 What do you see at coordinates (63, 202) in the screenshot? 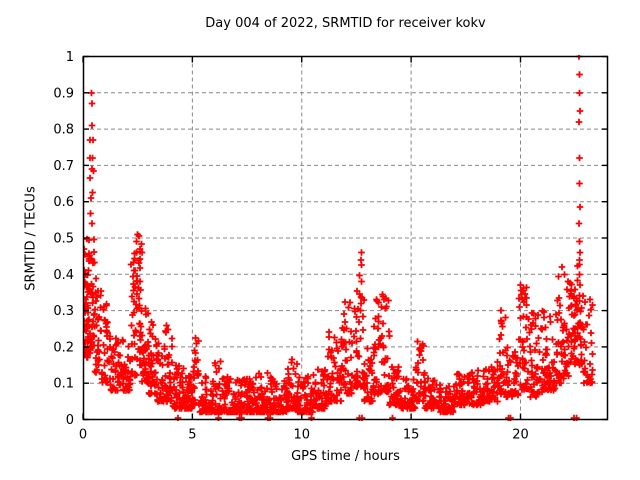
I see `y-tick-label: 0.6` at bounding box center [63, 202].